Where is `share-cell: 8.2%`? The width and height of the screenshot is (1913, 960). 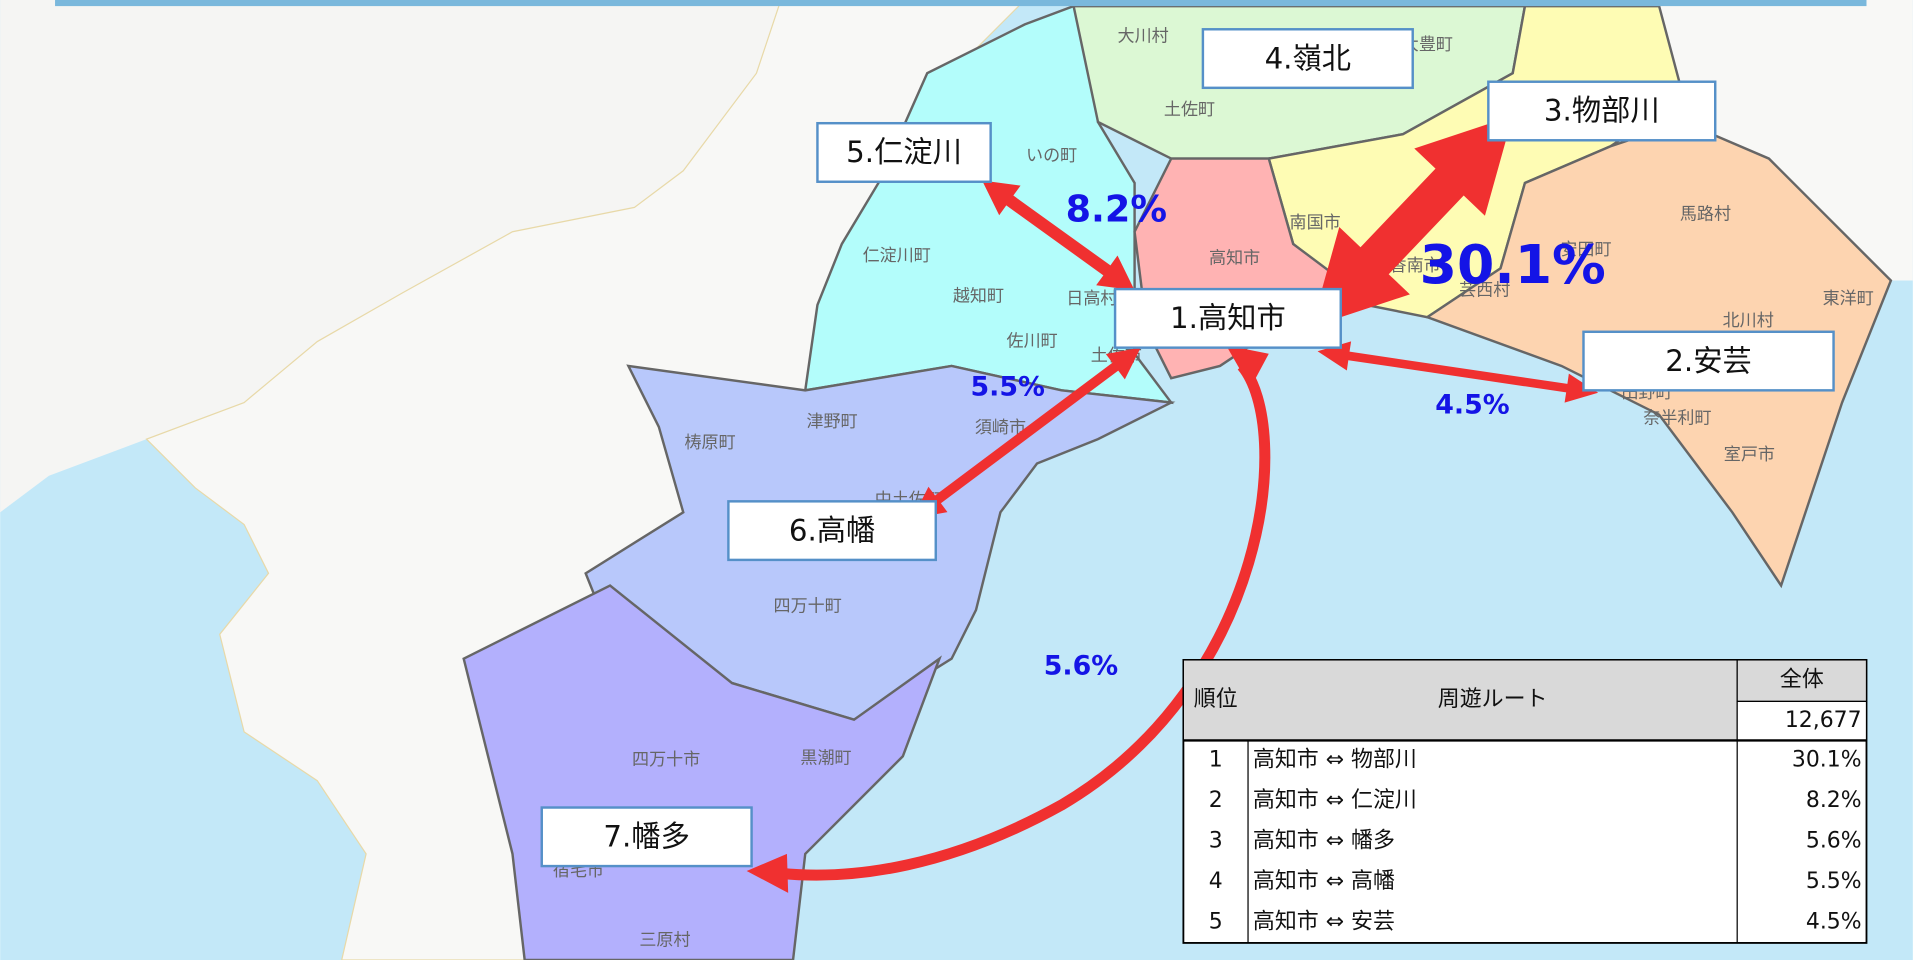 share-cell: 8.2% is located at coordinates (1834, 800).